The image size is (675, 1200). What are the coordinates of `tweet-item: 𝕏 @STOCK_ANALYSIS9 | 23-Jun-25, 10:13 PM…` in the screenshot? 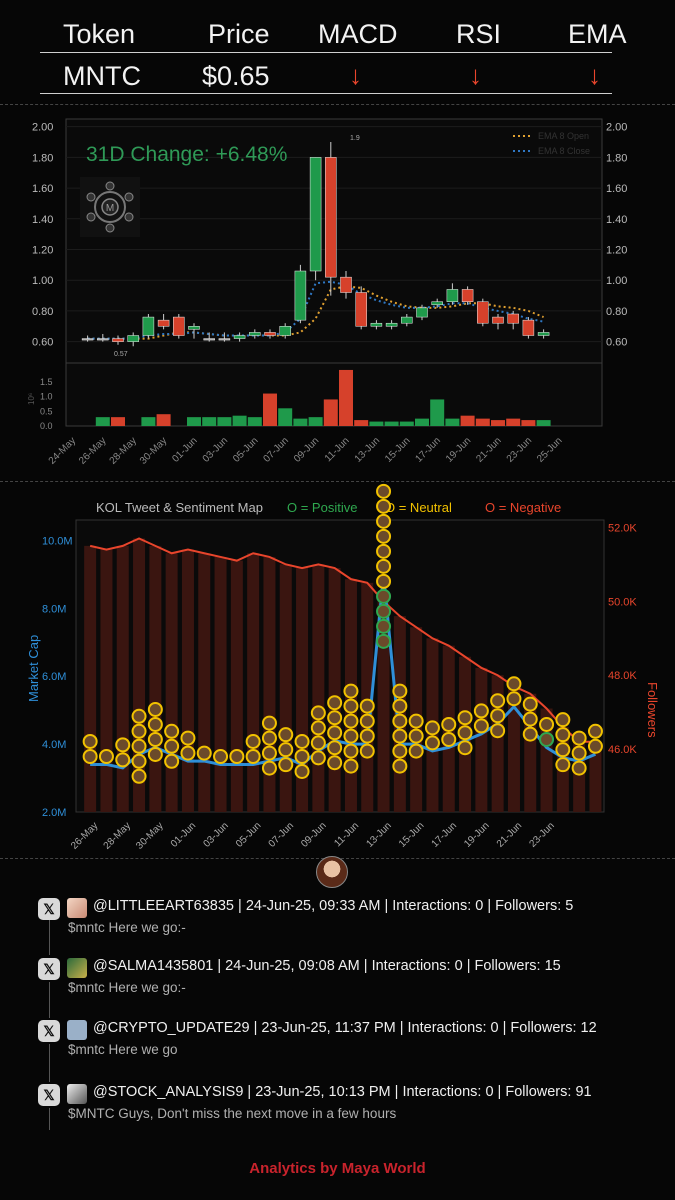 It's located at (348, 1104).